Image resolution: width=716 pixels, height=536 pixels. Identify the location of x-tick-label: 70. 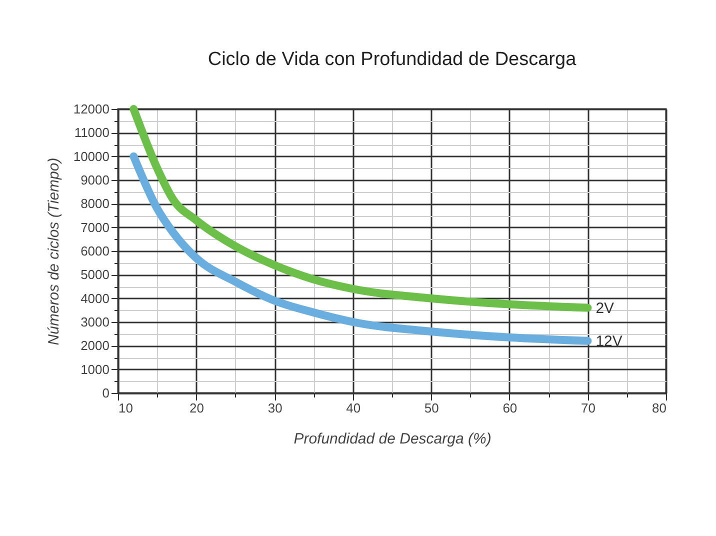
(588, 408).